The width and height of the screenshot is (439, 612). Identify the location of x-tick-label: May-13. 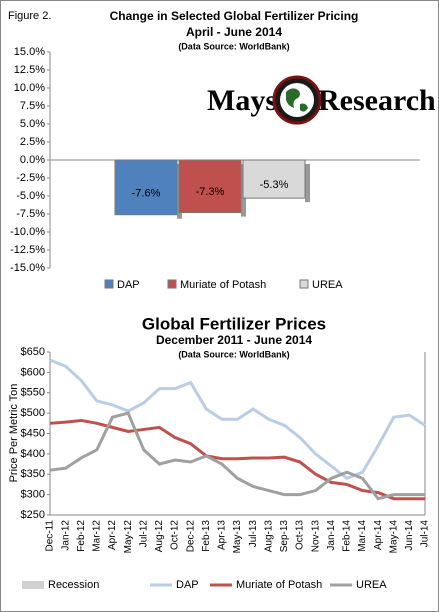
(237, 537).